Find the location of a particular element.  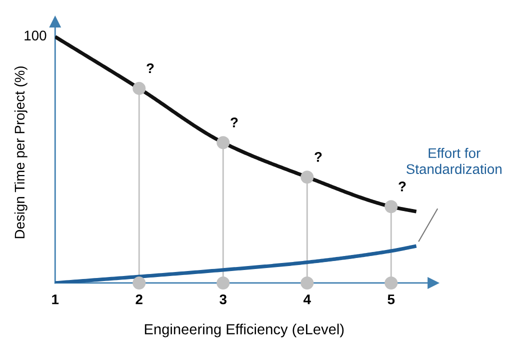

y-axis-title: Design Time per Project (%) is located at coordinates (21, 152).